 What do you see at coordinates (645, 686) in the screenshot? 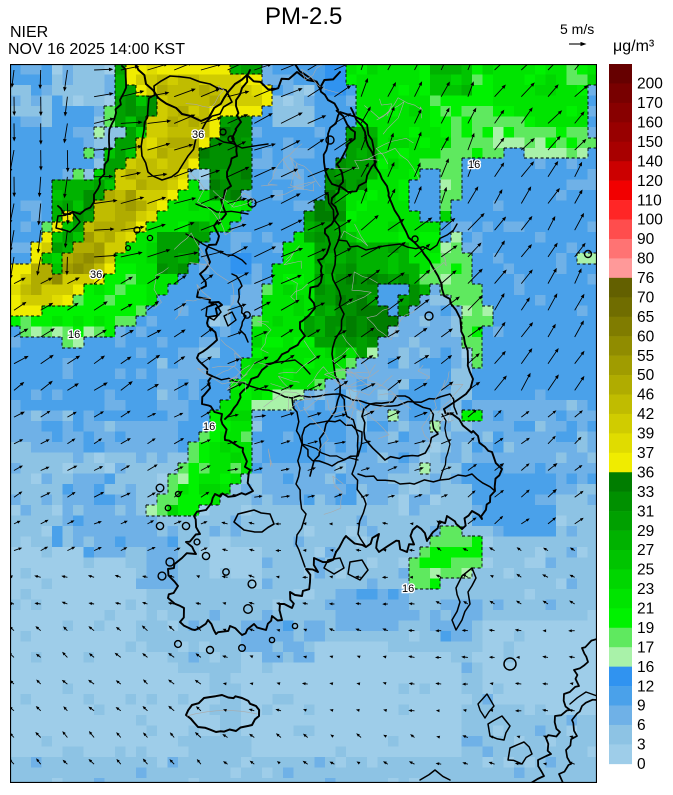
I see `svg-text: 12` at bounding box center [645, 686].